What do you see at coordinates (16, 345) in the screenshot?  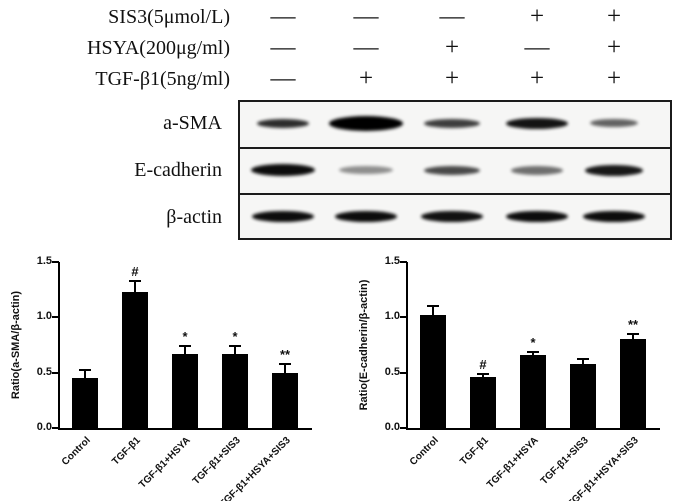 I see `y-axis-label: Ratio(a-SMA/β-actin)` at bounding box center [16, 345].